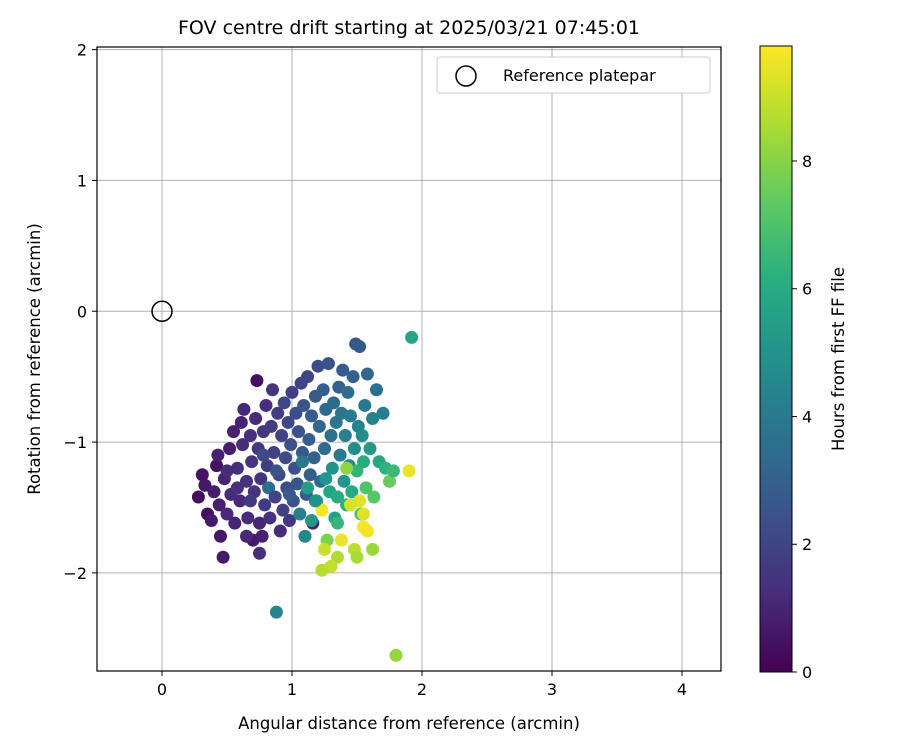 The width and height of the screenshot is (900, 754). I want to click on y-tick-label: −1, so click(75, 442).